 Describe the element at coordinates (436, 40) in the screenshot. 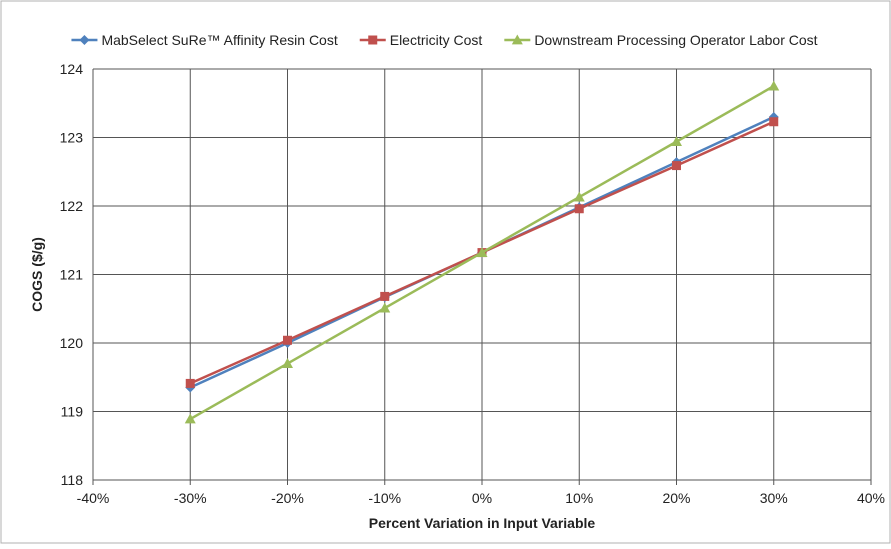

I see `legend-label: Electricity Cost` at that location.